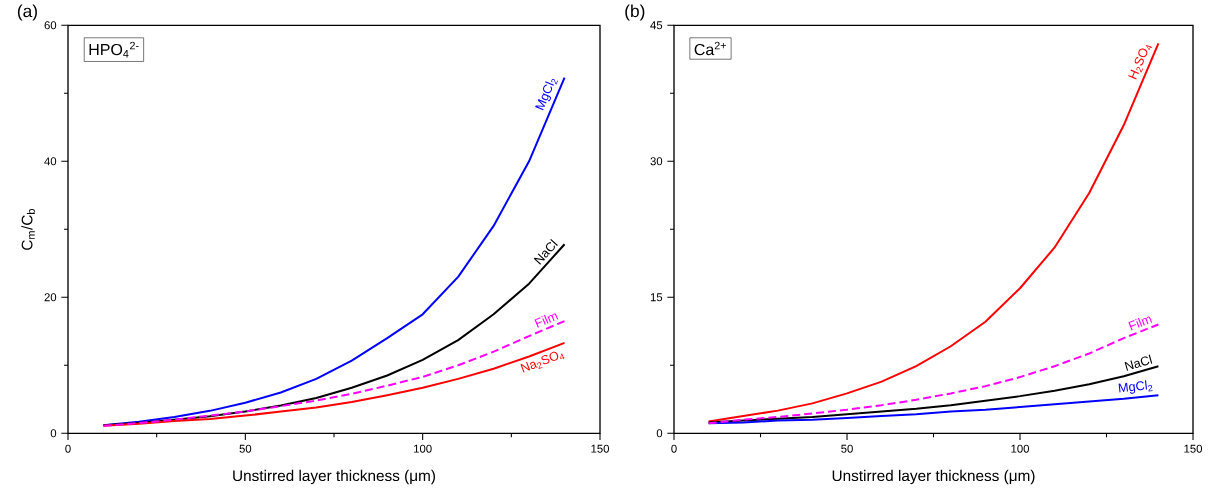  What do you see at coordinates (656, 25) in the screenshot?
I see `y-tick-label: 45` at bounding box center [656, 25].